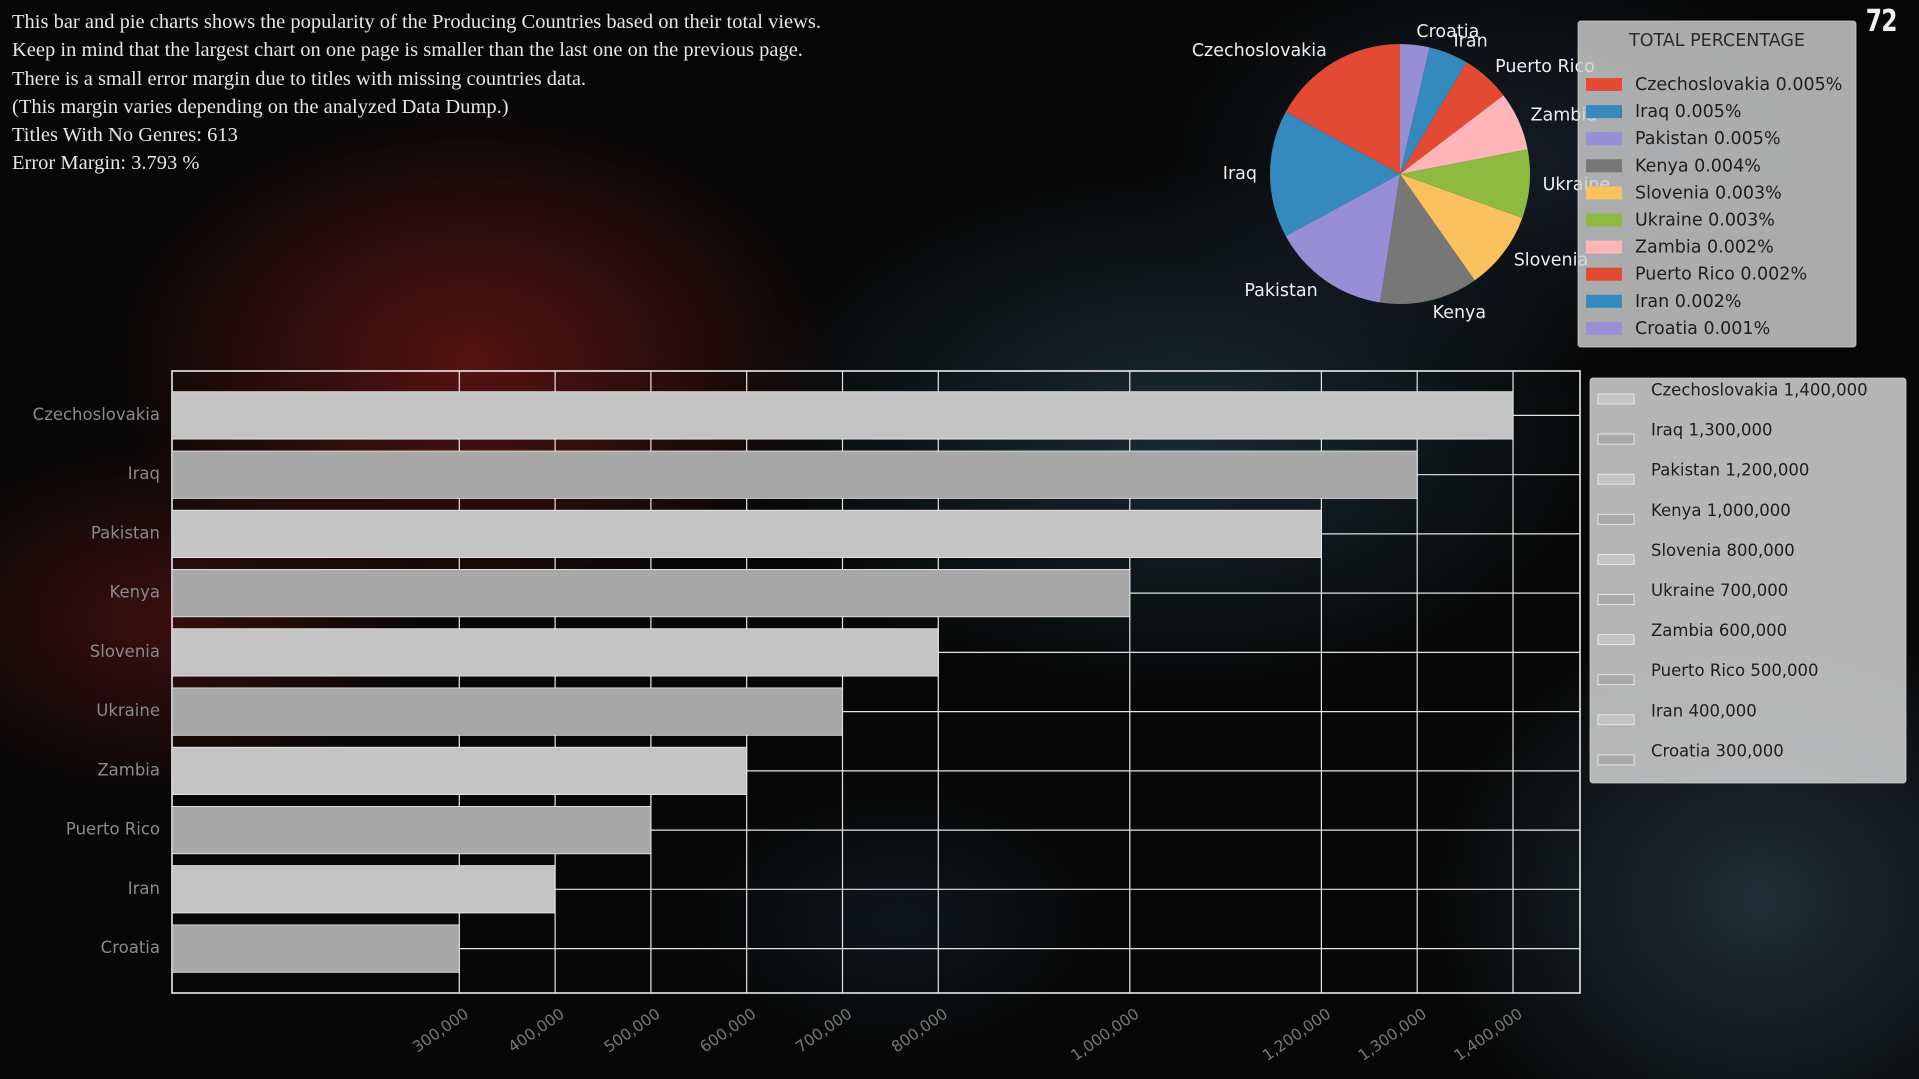 The width and height of the screenshot is (1919, 1079). Describe the element at coordinates (144, 473) in the screenshot. I see `y-tick-label: Iraq` at that location.